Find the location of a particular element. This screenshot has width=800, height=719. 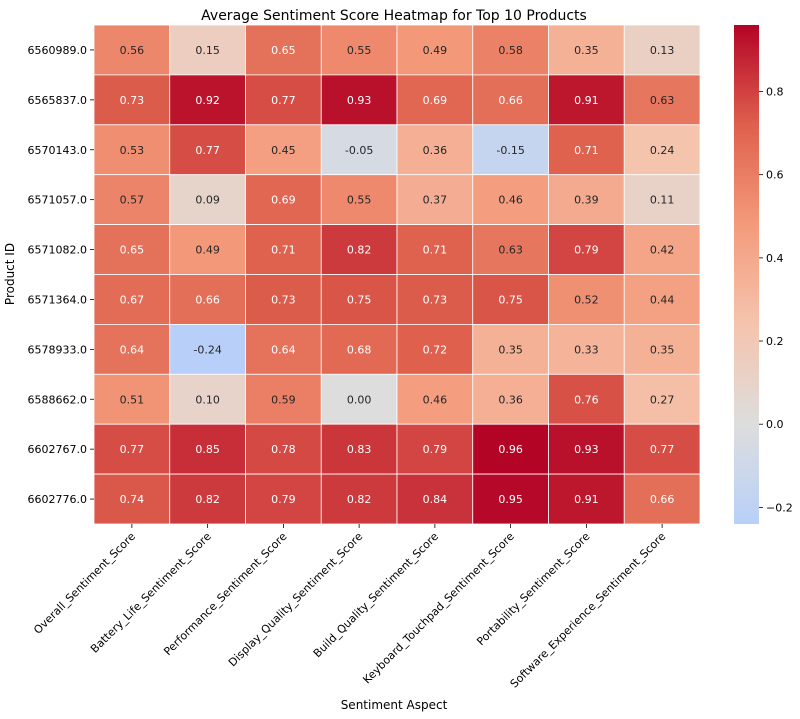

colorbar-tick-label: 0.8 is located at coordinates (775, 92).